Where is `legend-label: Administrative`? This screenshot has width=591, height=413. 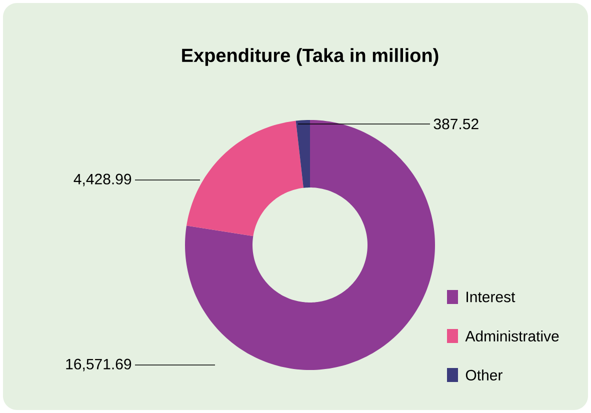 legend-label: Administrative is located at coordinates (512, 336).